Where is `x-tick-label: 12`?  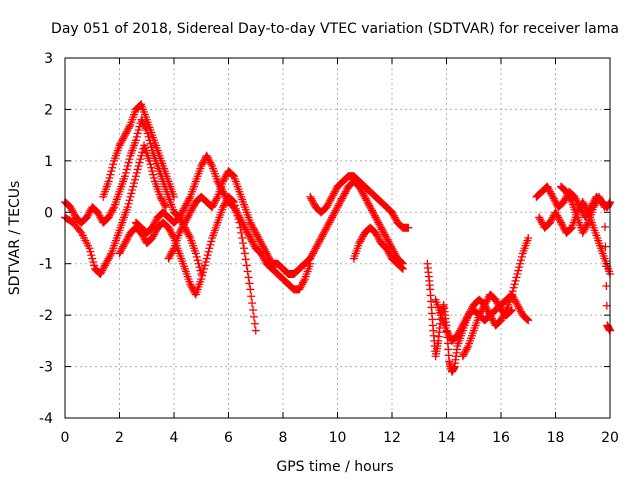
x-tick-label: 12 is located at coordinates (392, 438).